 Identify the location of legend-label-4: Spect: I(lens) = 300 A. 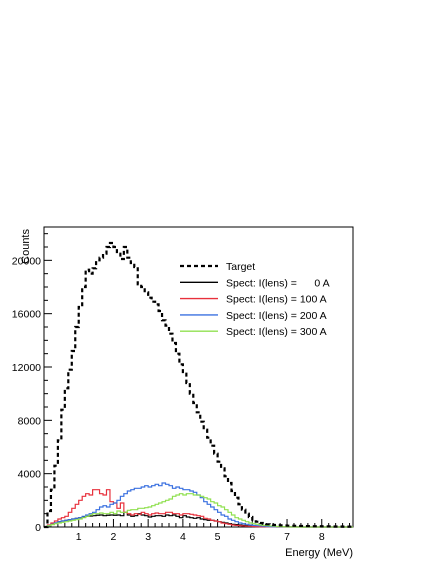
(276, 332).